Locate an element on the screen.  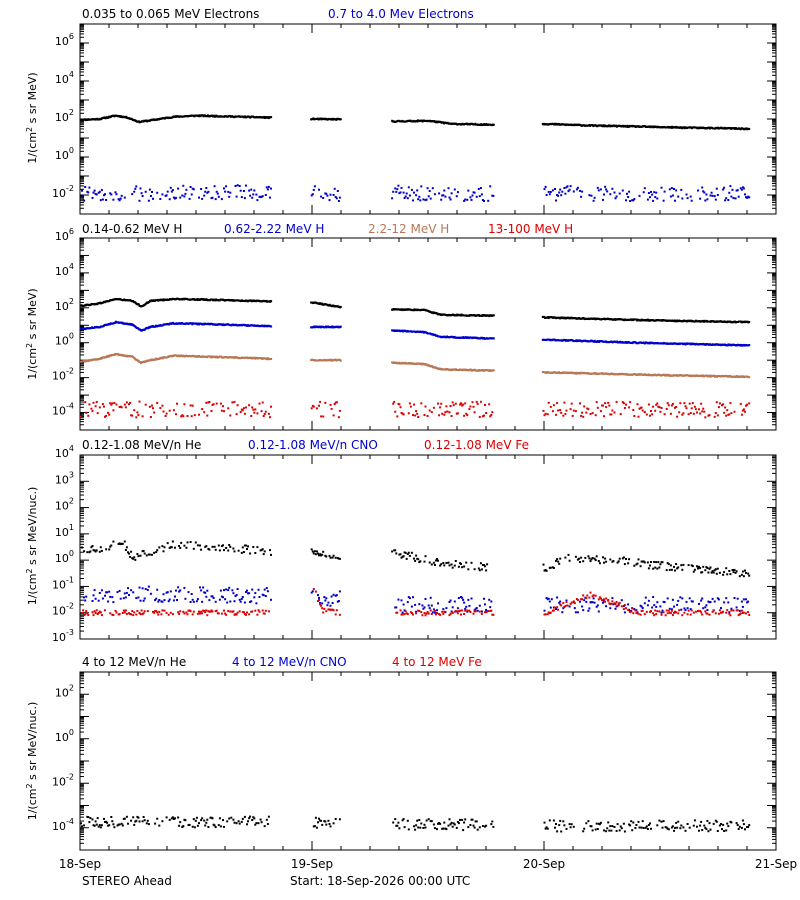
y-tick-label: 100 is located at coordinates (64, 557).